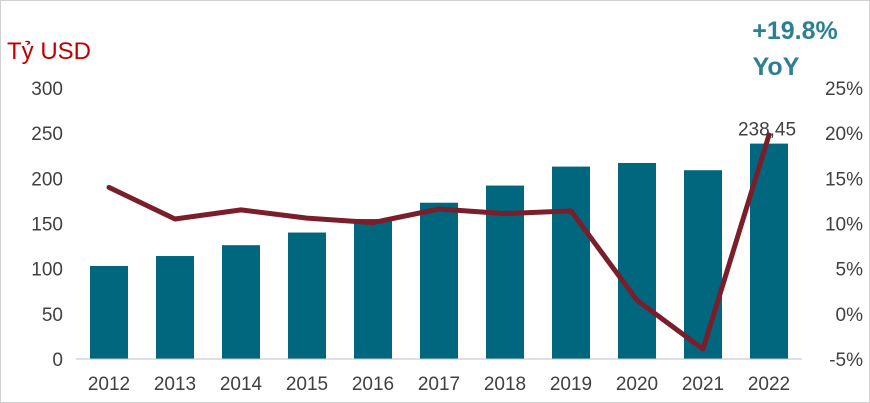 This screenshot has width=870, height=403. Describe the element at coordinates (175, 307) in the screenshot. I see `bar-2013` at that location.